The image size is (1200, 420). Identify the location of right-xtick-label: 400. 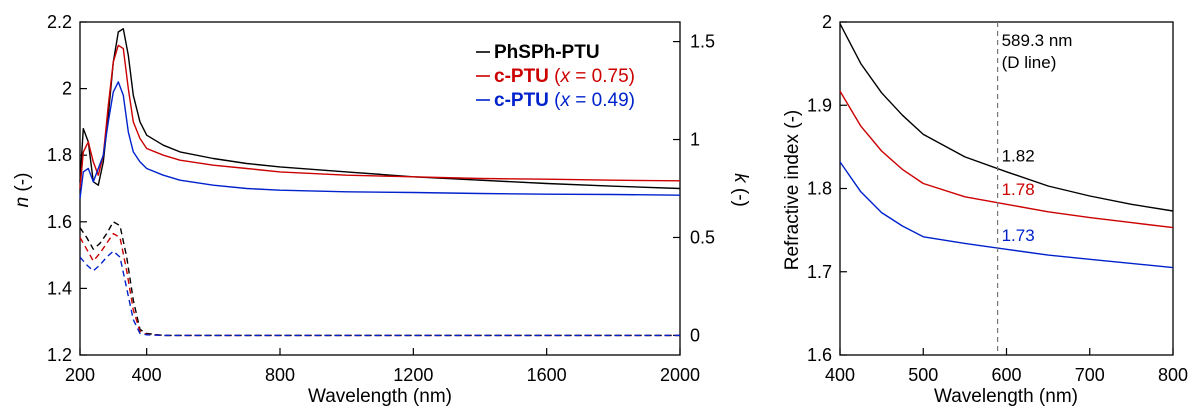
(840, 375).